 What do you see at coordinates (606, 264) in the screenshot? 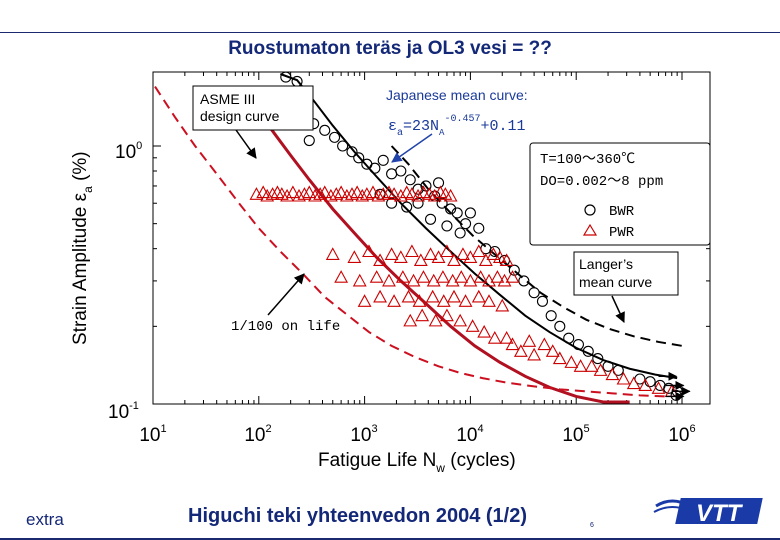
I see `langer-label: Langer’s` at bounding box center [606, 264].